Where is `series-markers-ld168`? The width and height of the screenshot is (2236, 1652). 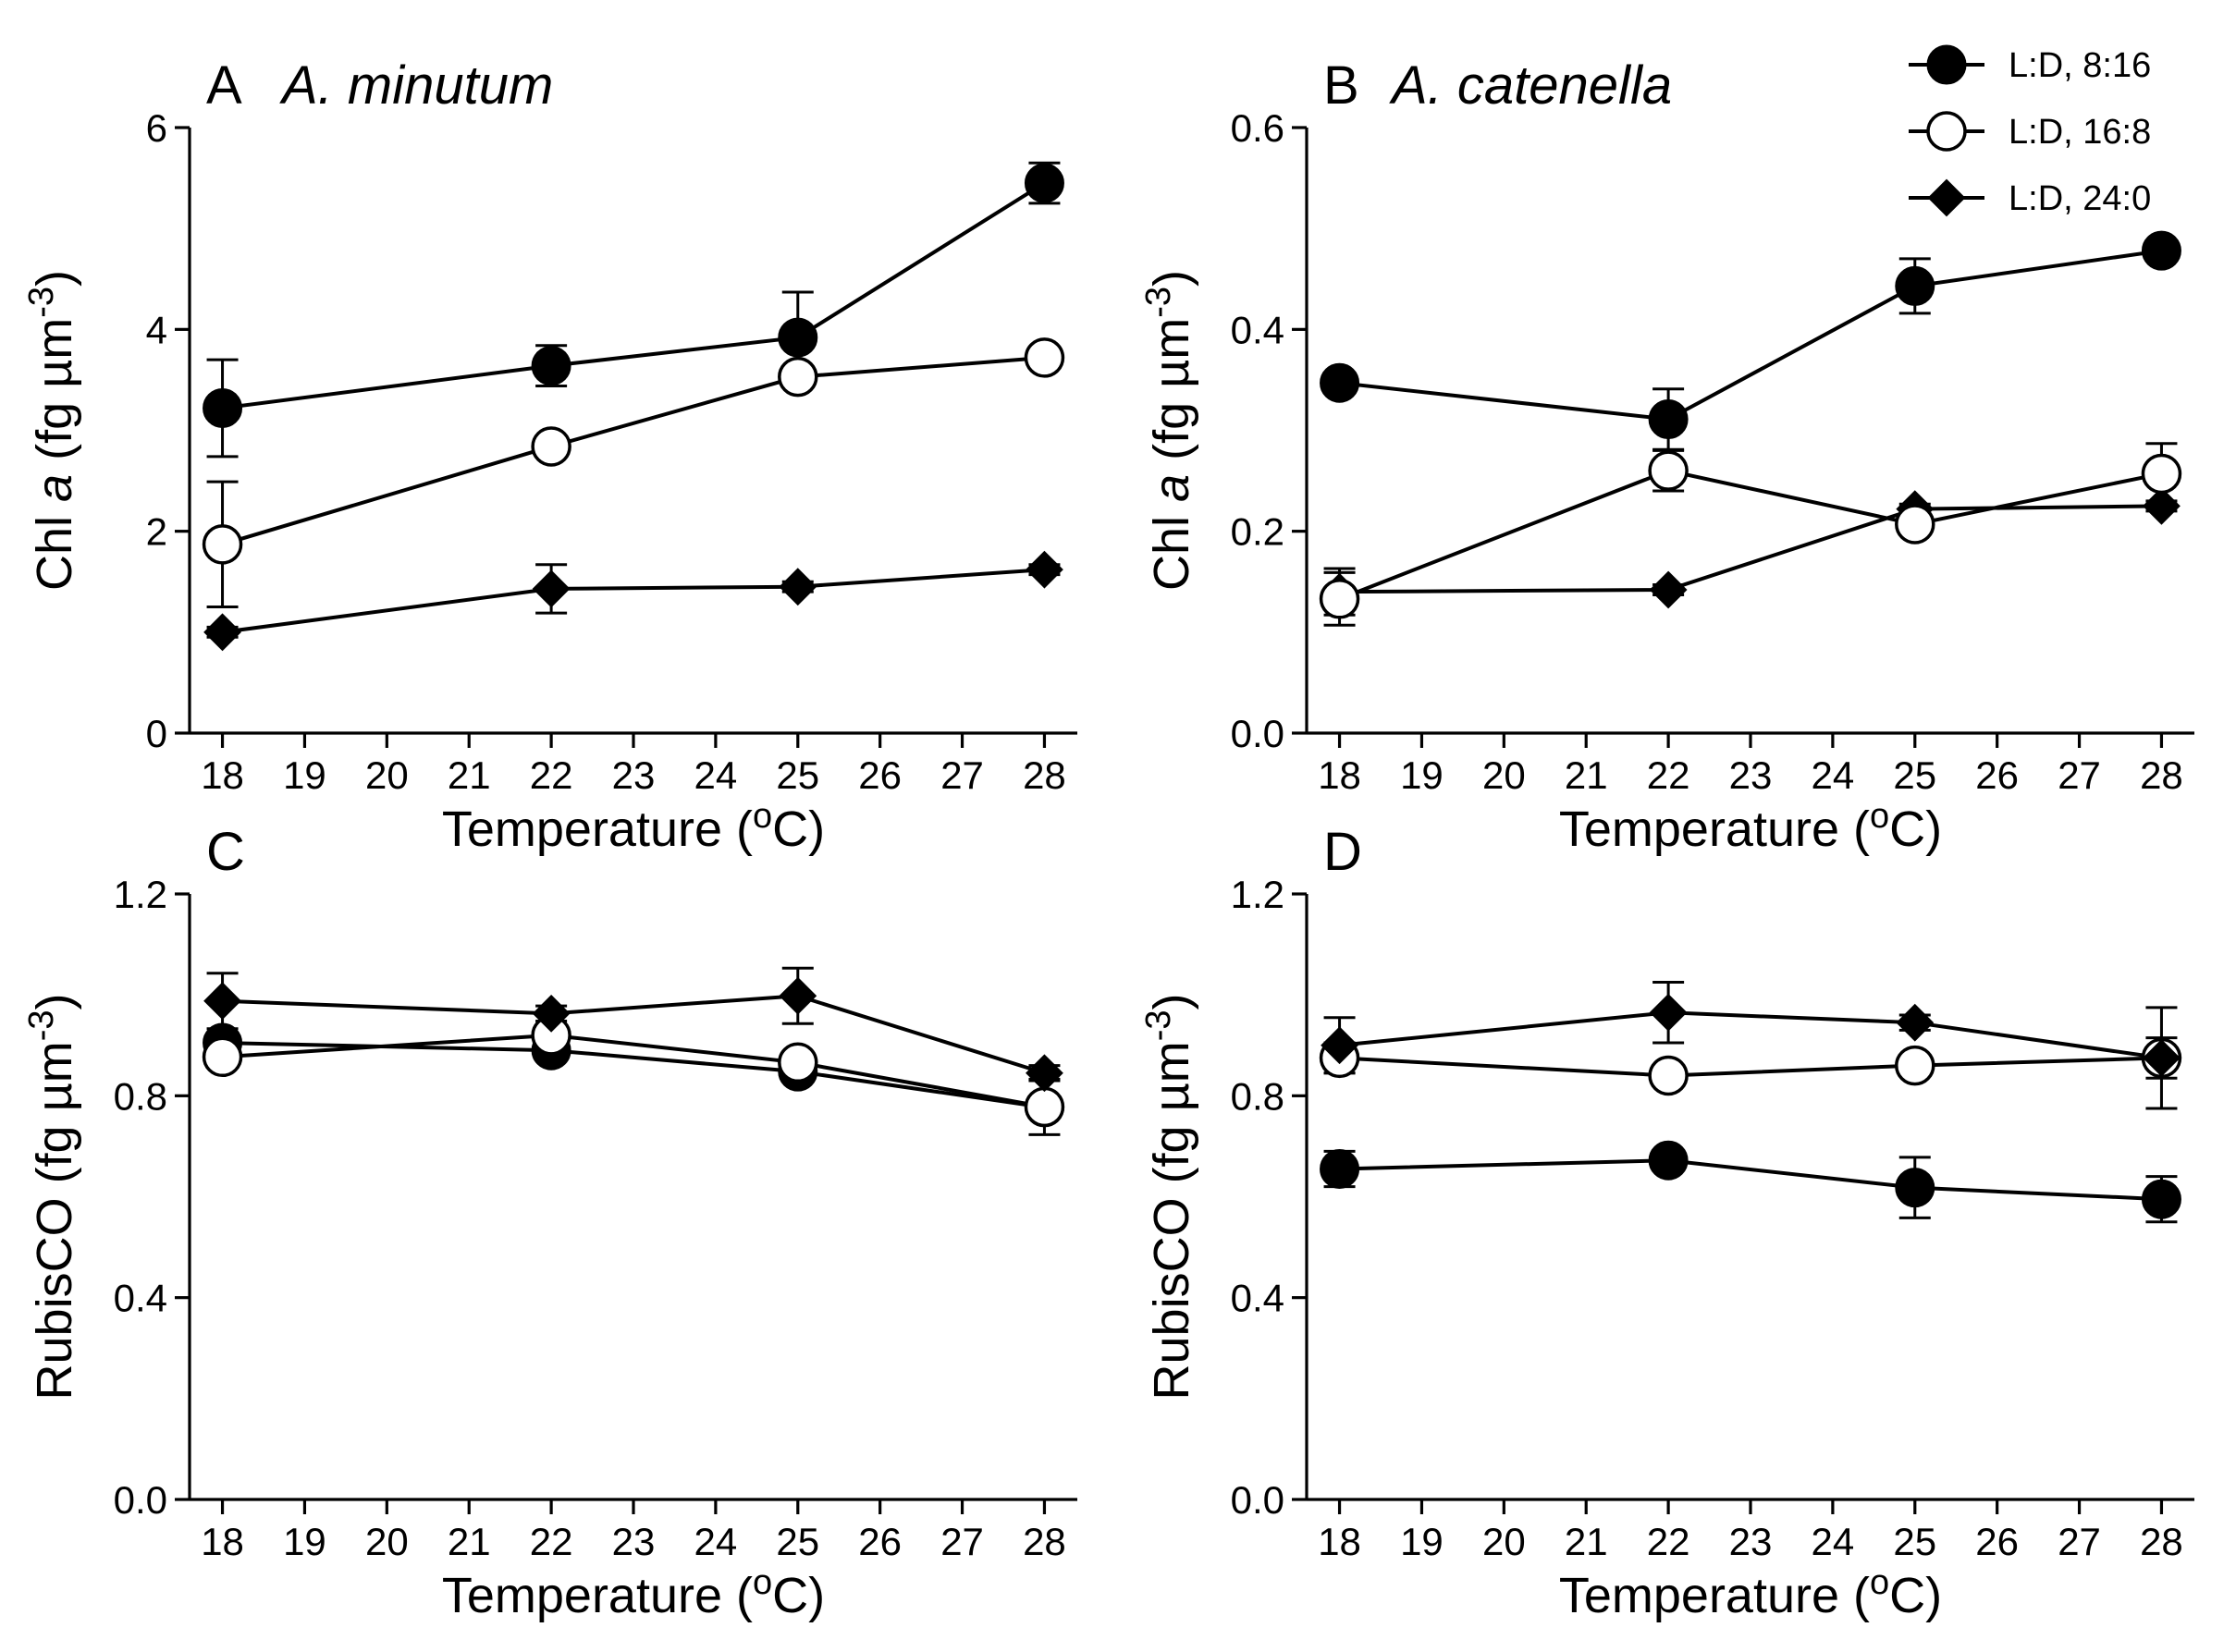
series-markers-ld168 is located at coordinates (633, 451).